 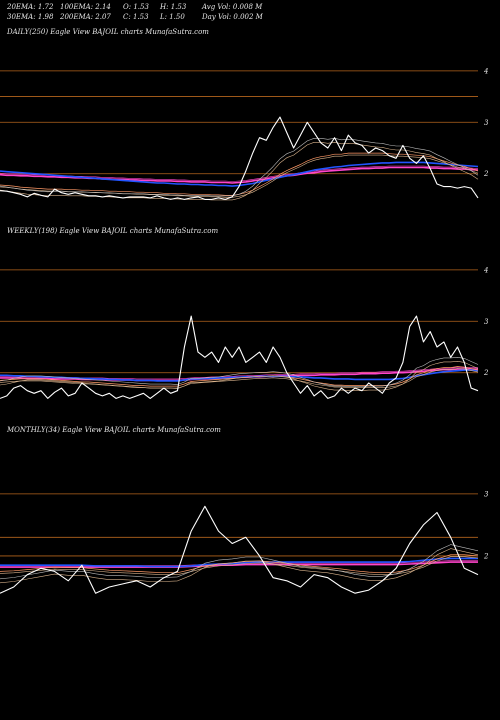 What do you see at coordinates (486, 494) in the screenshot?
I see `monthly-tick-label-0: 3` at bounding box center [486, 494].